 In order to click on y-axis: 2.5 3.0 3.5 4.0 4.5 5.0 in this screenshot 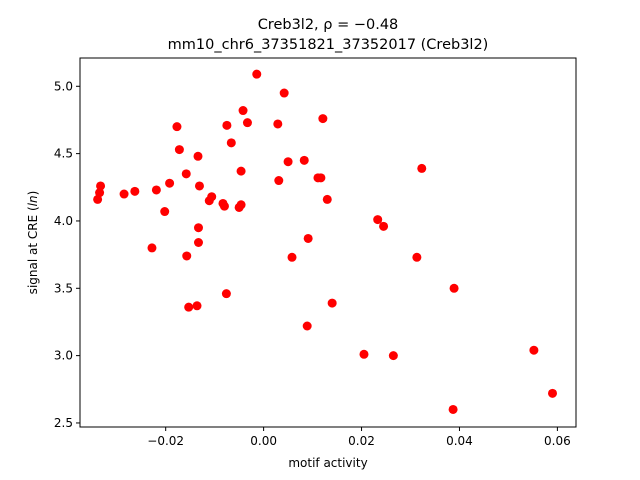, I will do `click(67, 254)`.